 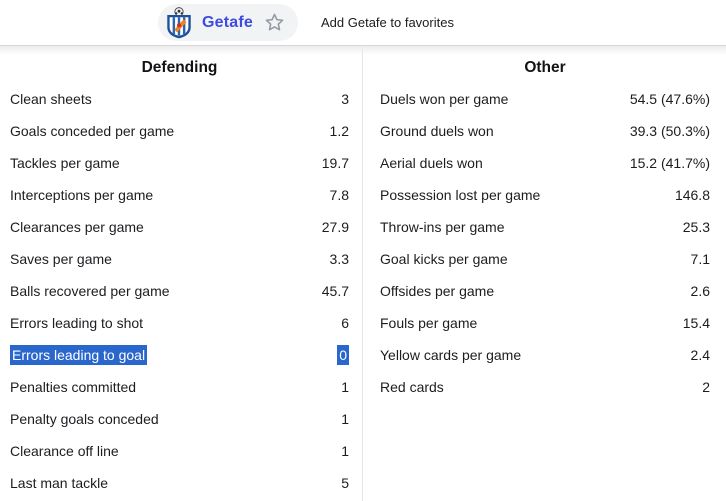 What do you see at coordinates (179, 355) in the screenshot?
I see `stat-row: Errors leading to goal 0` at bounding box center [179, 355].